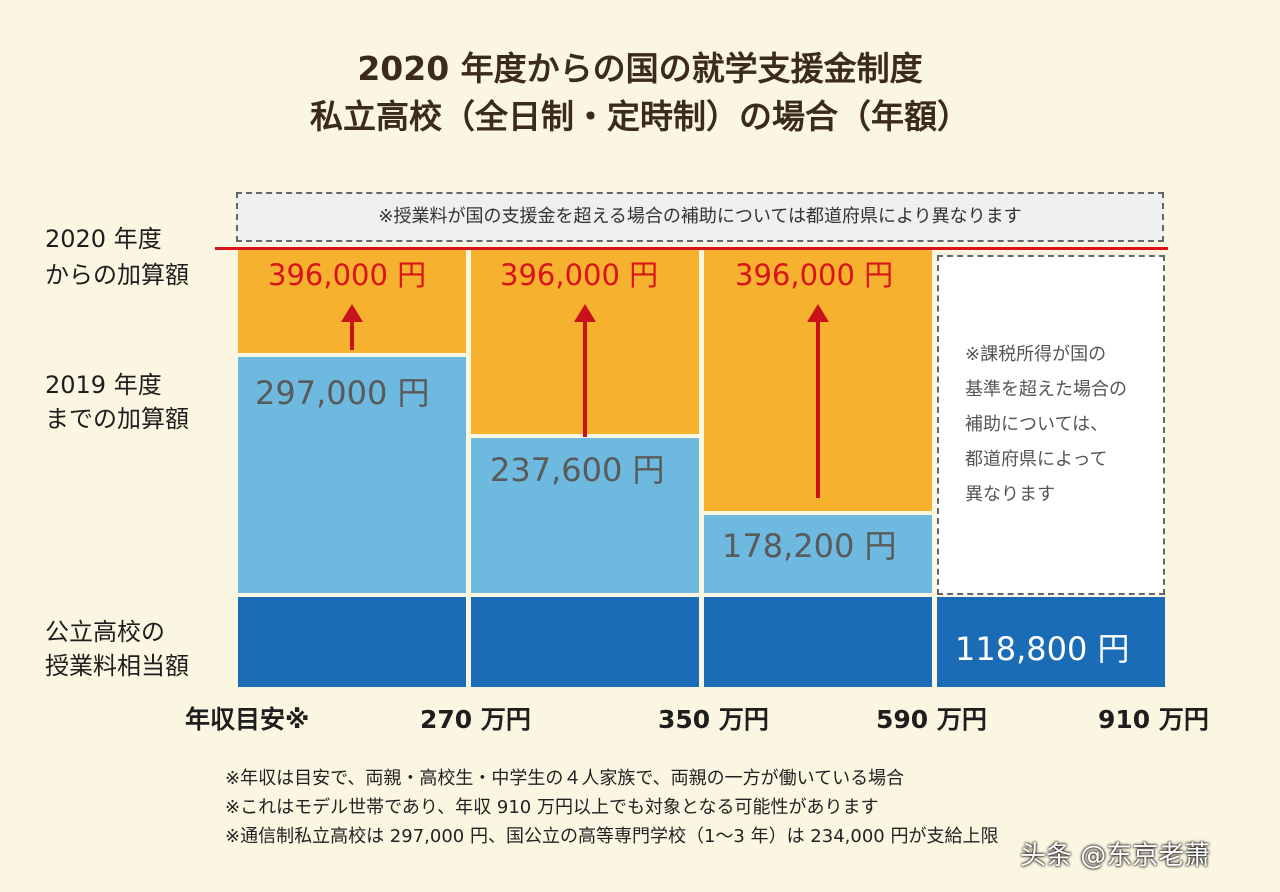  What do you see at coordinates (565, 778) in the screenshot?
I see `footnote: ※年収は目安で、両親・高校生・中学生の４人家族で、両親の一方が働いている場合` at bounding box center [565, 778].